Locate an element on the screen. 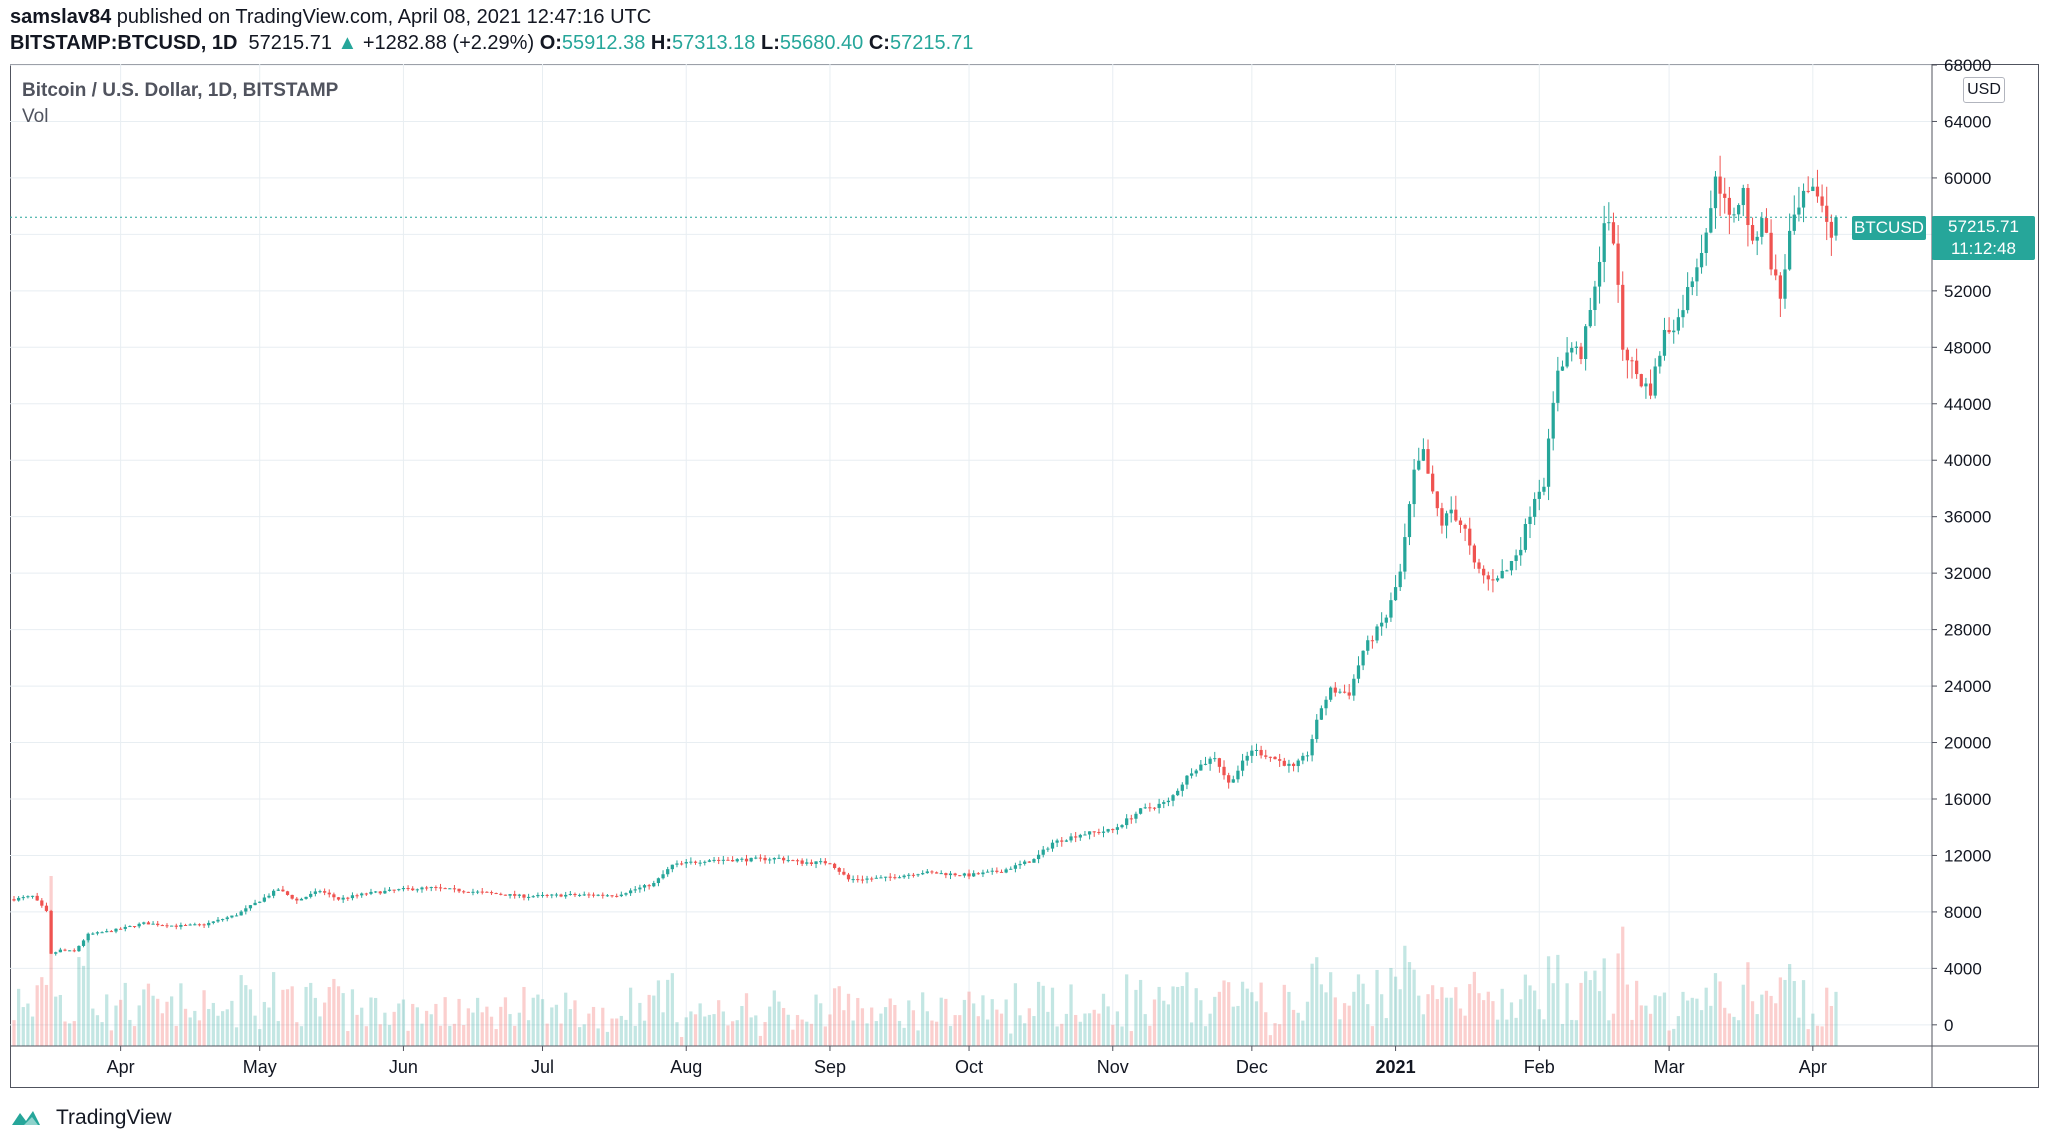 This screenshot has width=2048, height=1144. volume-legend: Vol is located at coordinates (35, 116).